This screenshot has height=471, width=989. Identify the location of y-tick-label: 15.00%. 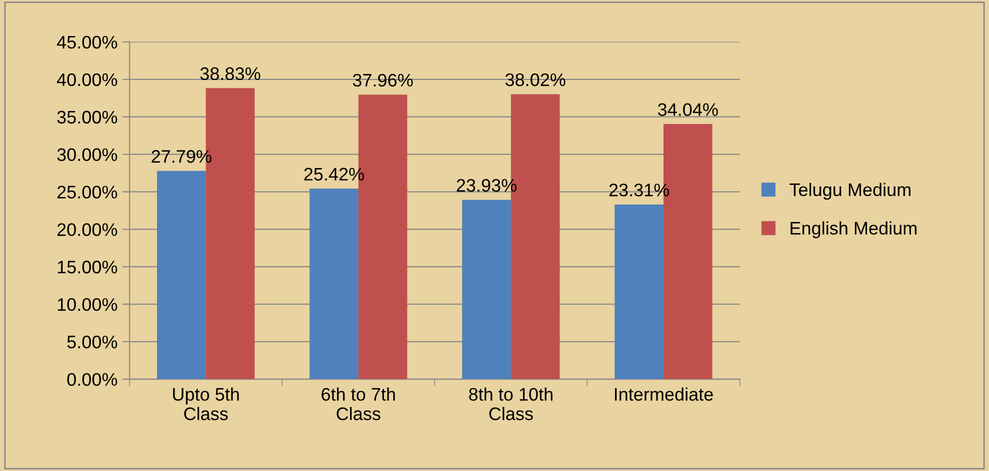
(88, 267).